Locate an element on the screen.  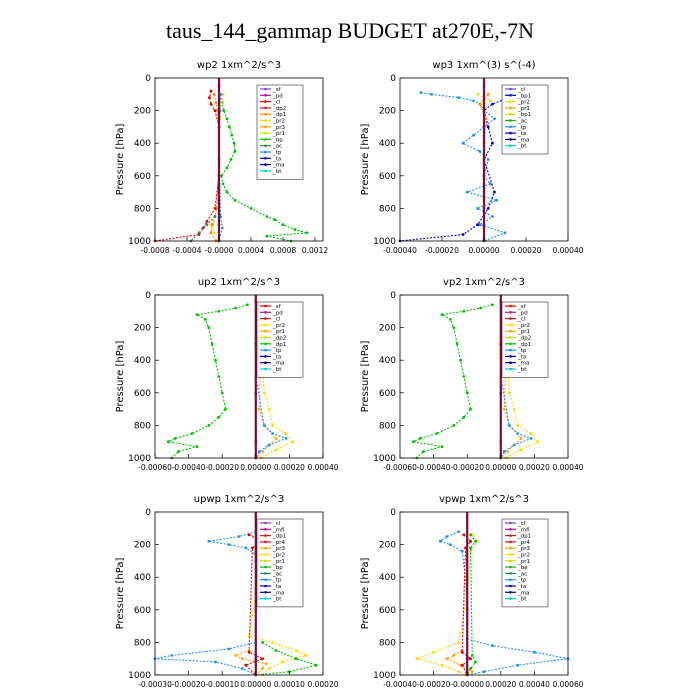
legend-label: _be is located at coordinates (522, 568).